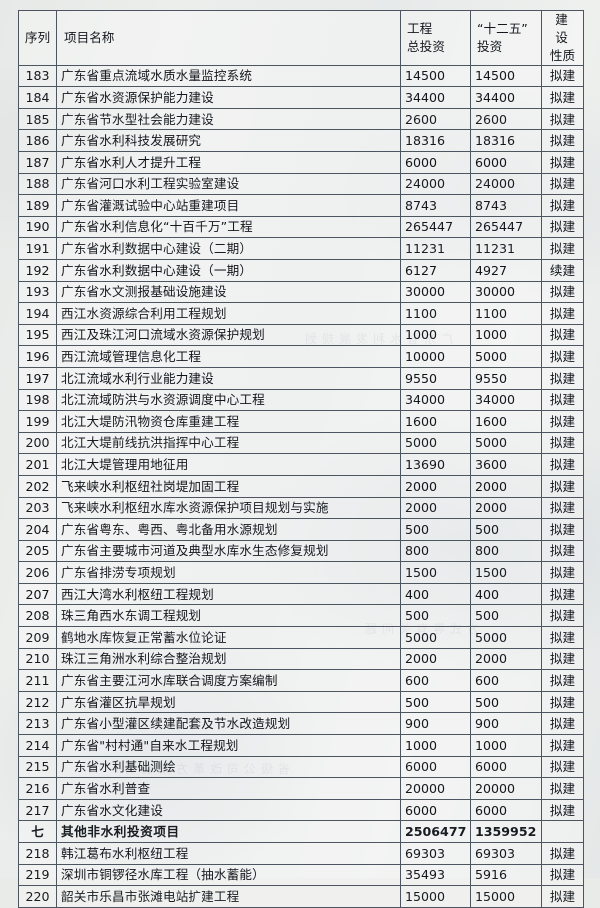 This screenshot has height=908, width=600. What do you see at coordinates (228, 97) in the screenshot?
I see `cell-project-name: 广东省水资源保护能力建设` at bounding box center [228, 97].